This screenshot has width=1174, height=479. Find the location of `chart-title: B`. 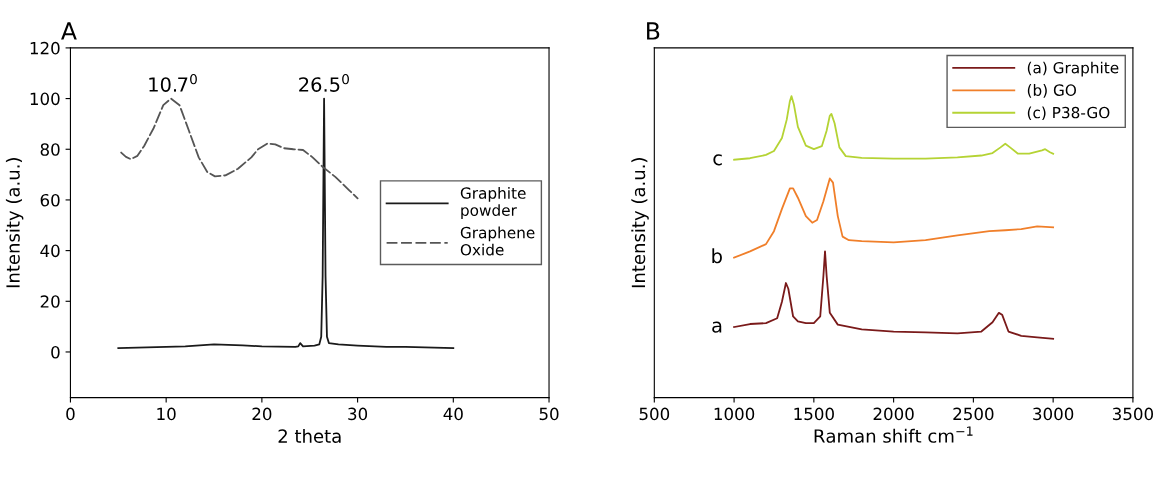

chart-title: B is located at coordinates (653, 31).